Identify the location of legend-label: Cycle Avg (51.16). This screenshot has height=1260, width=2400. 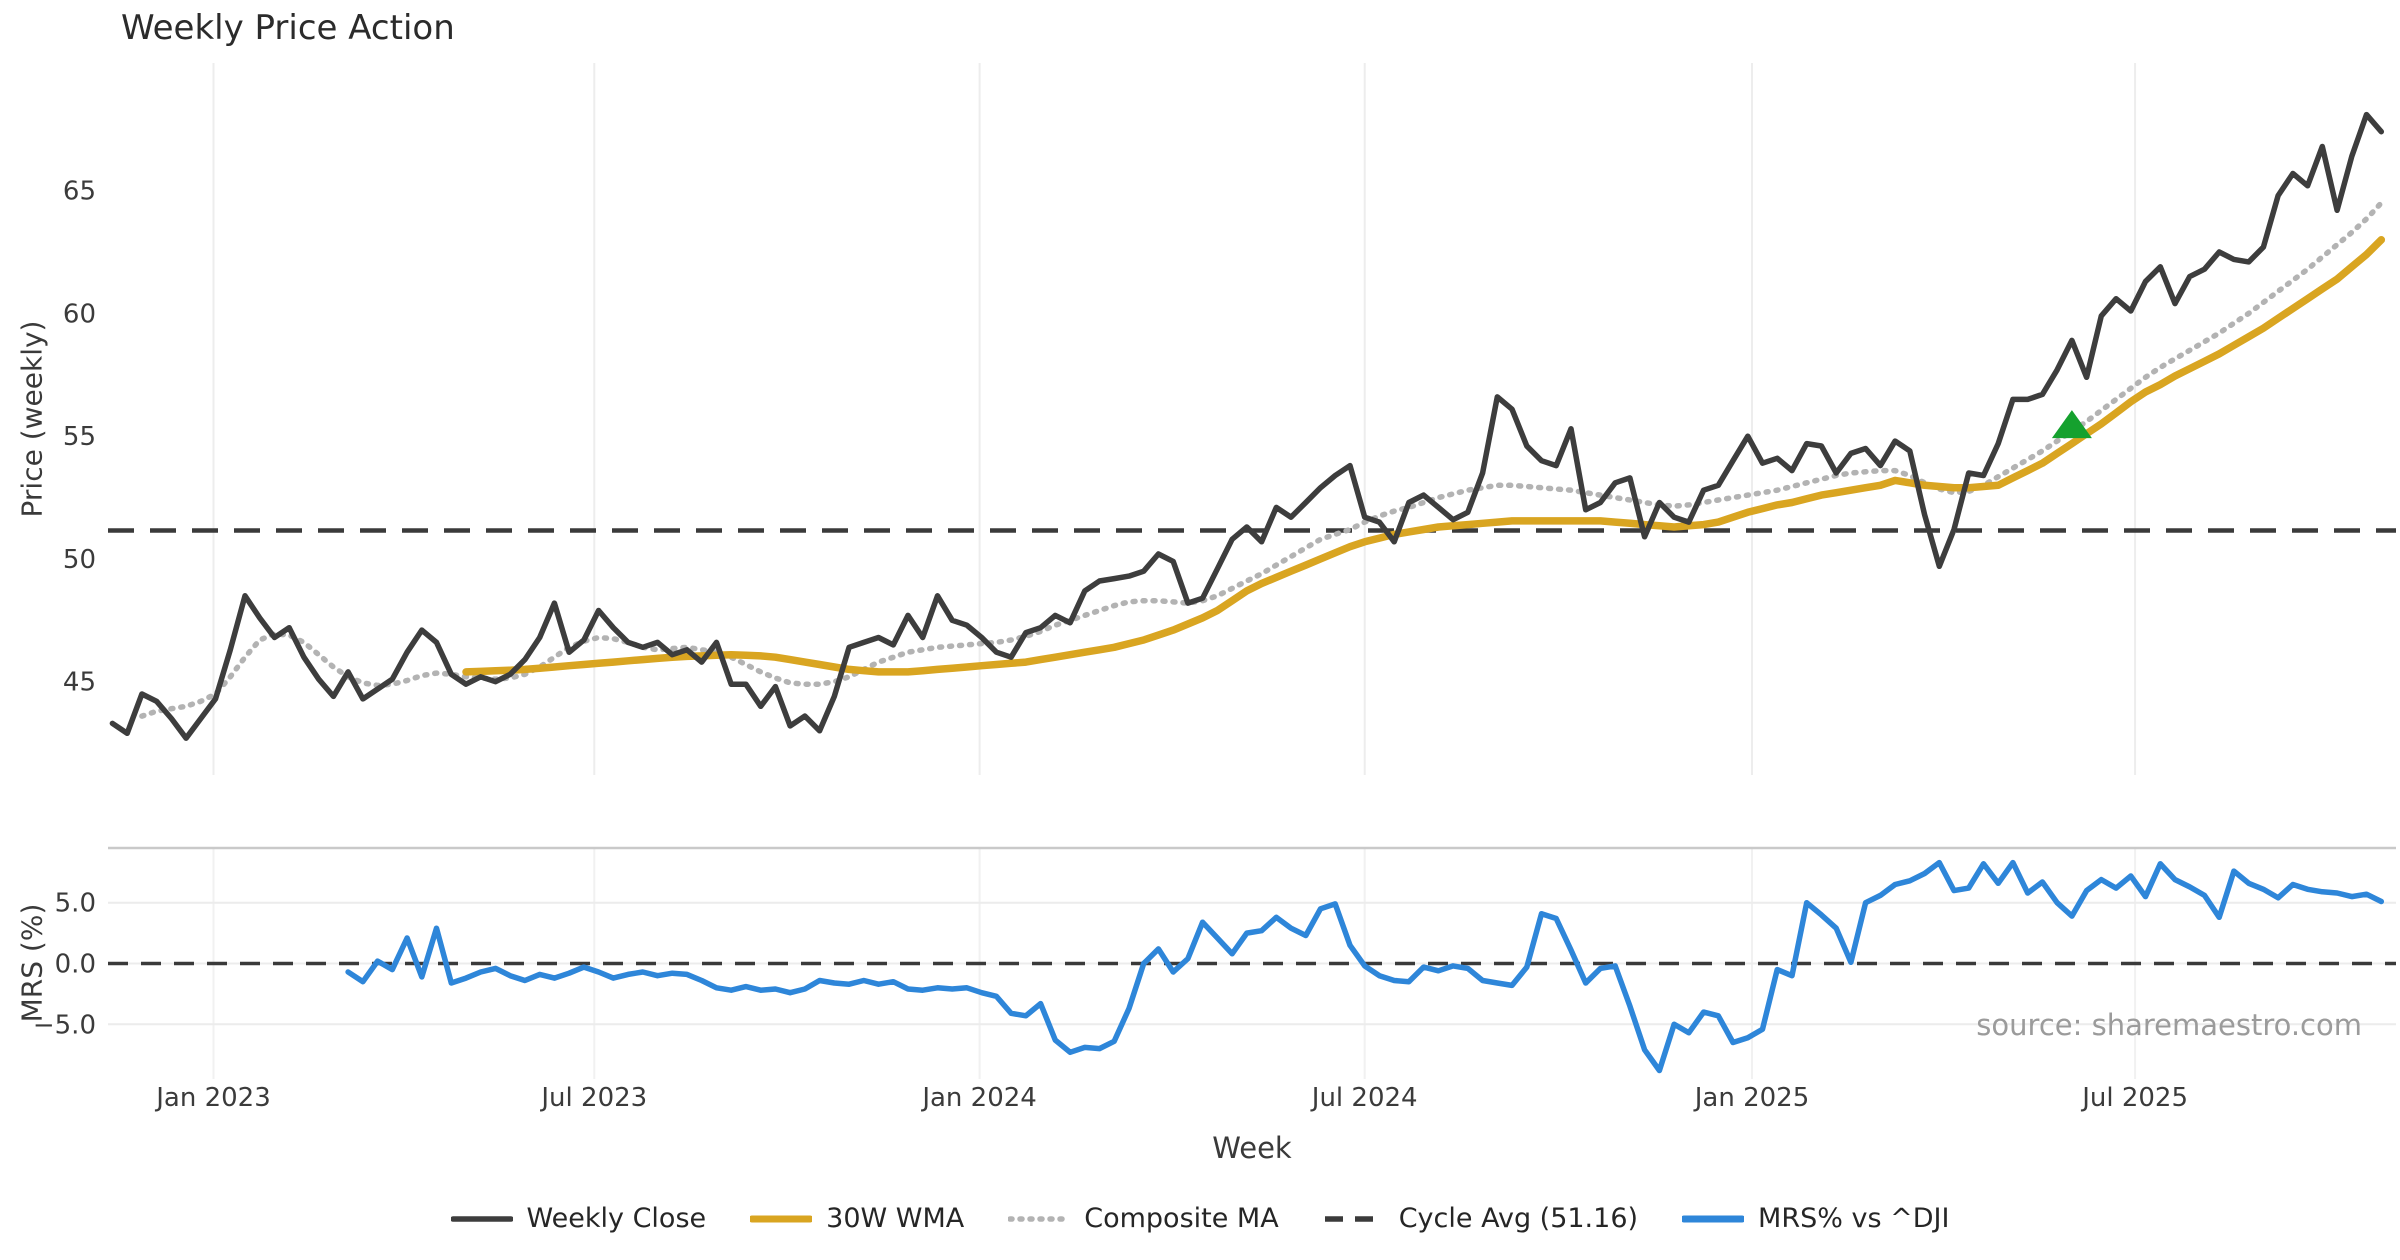
(1518, 1218).